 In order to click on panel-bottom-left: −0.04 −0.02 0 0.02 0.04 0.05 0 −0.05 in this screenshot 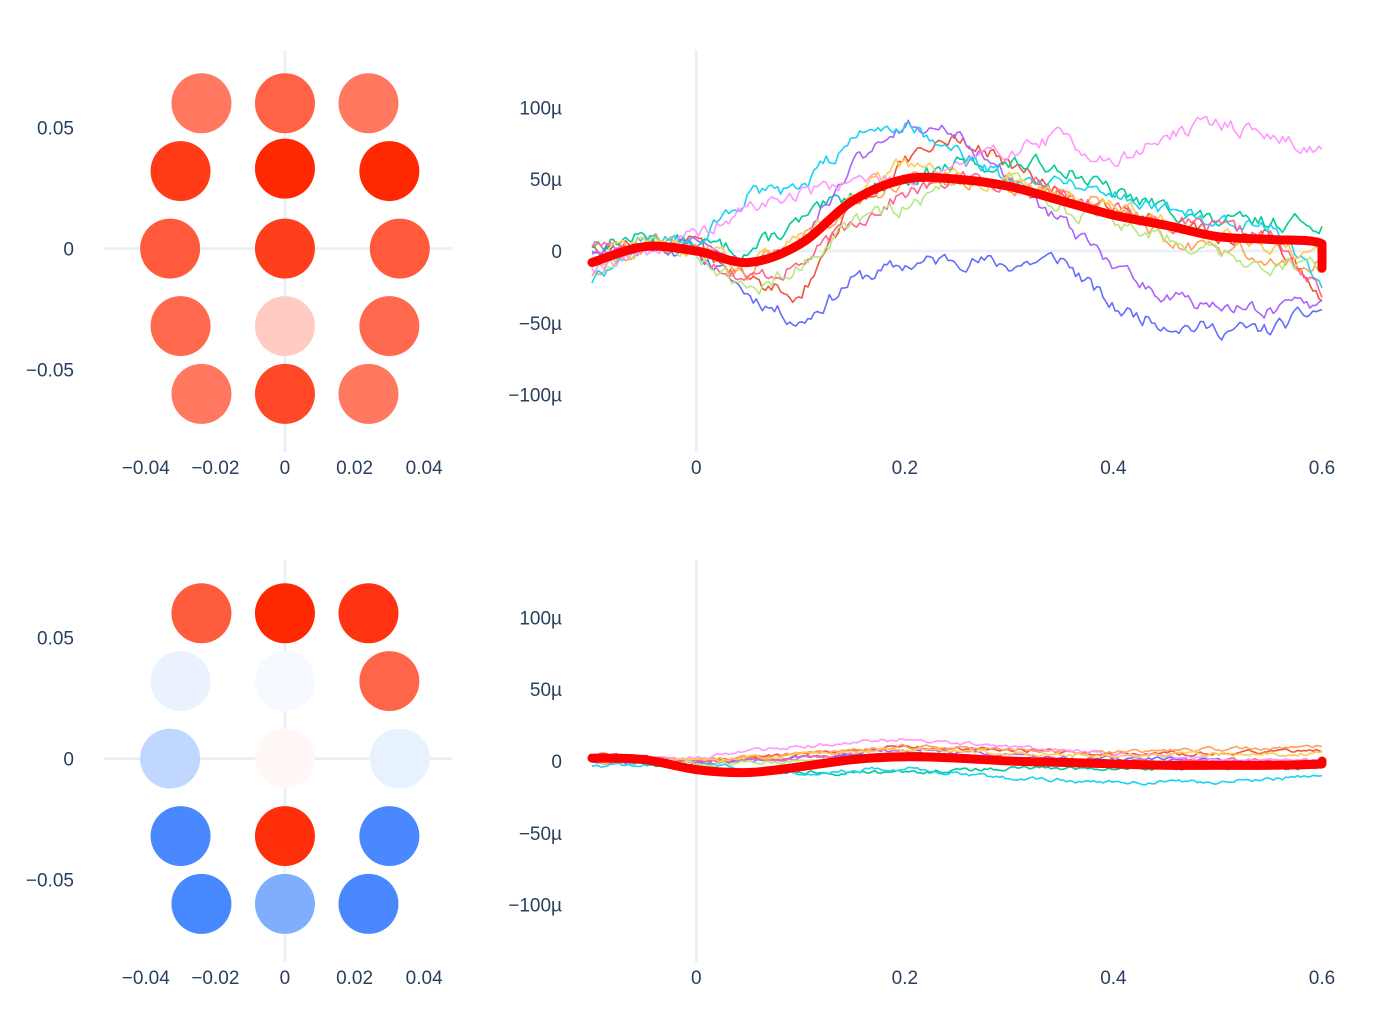, I will do `click(239, 774)`.